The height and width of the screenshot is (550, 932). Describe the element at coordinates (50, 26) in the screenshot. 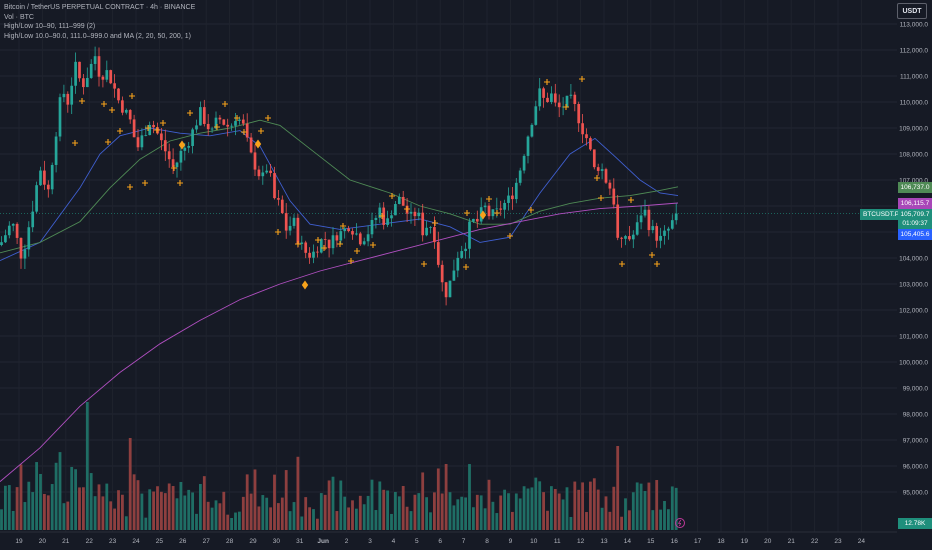

I see `indicator-legend-1: High/Low 10–90, 111–999 (2)` at that location.